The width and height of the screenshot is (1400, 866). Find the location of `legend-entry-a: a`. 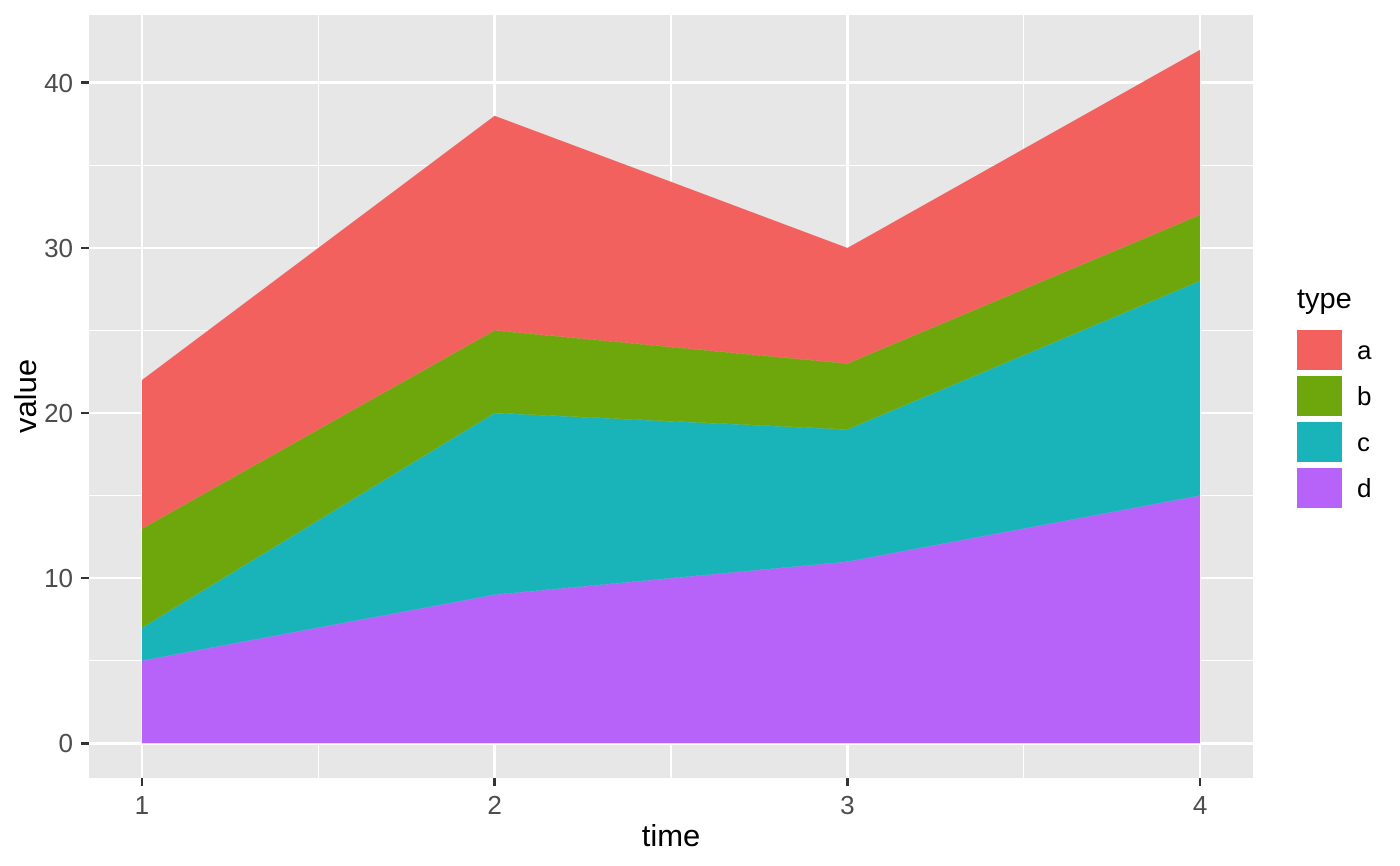

legend-entry-a: a is located at coordinates (1334, 350).